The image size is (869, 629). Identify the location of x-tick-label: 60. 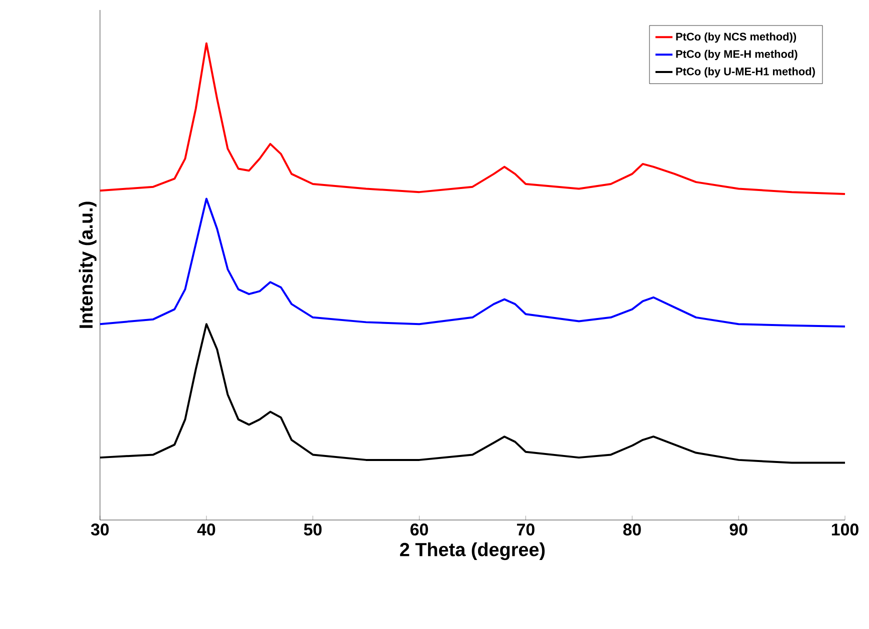
(419, 530).